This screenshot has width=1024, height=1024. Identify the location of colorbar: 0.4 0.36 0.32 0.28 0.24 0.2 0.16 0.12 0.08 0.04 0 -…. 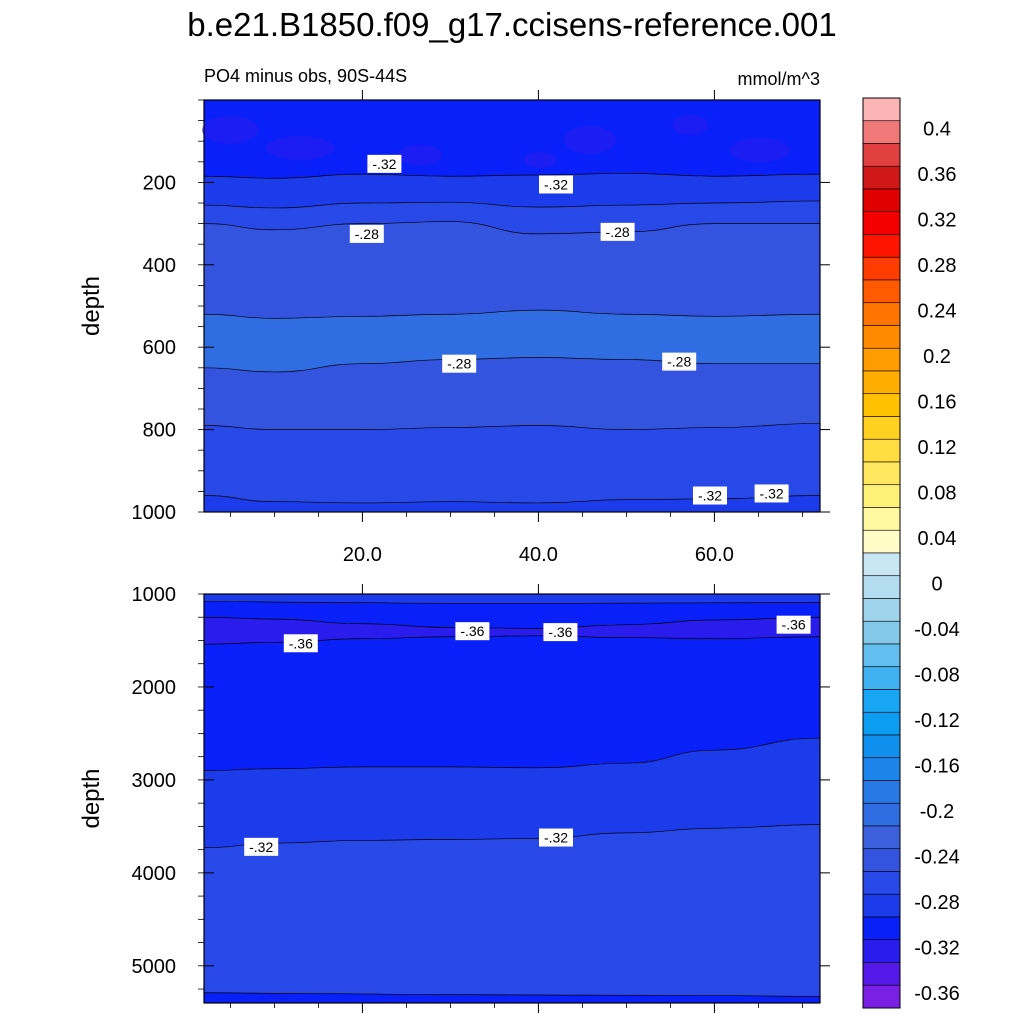
(911, 553).